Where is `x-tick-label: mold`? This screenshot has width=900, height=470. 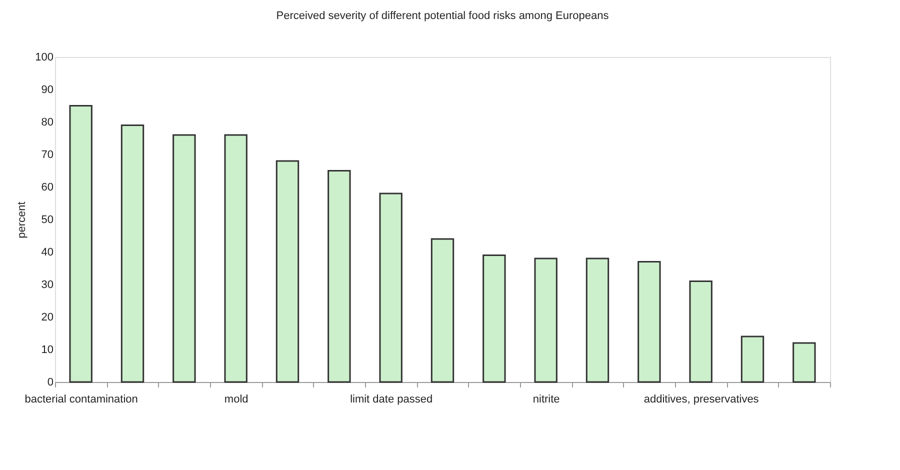
x-tick-label: mold is located at coordinates (236, 400).